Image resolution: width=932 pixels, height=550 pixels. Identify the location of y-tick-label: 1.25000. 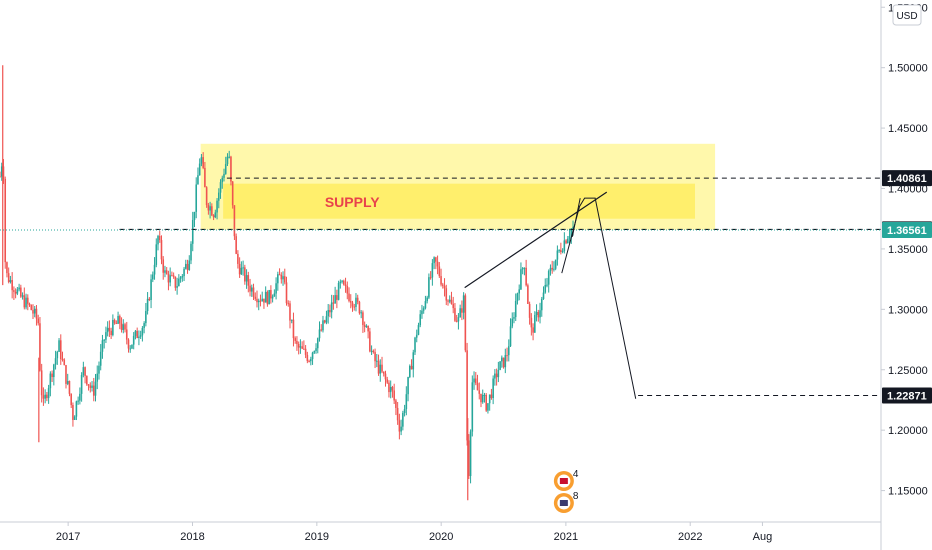
(908, 371).